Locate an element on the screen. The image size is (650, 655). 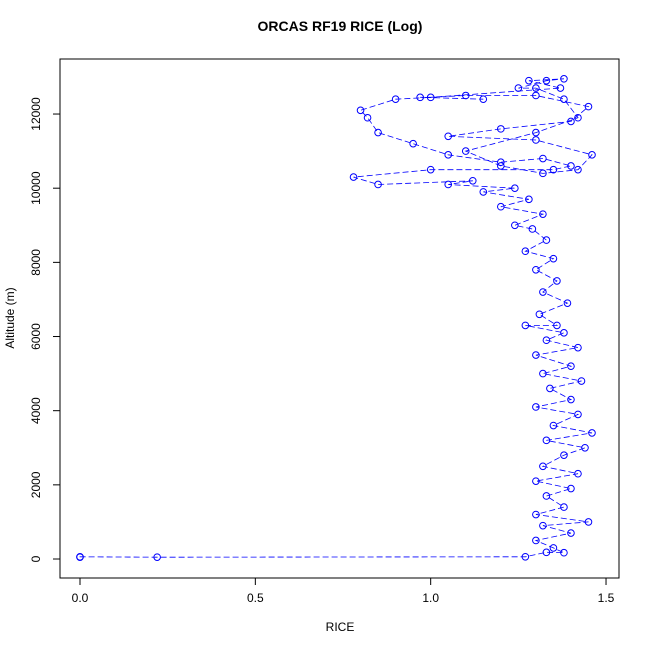
x-tick-label: 1.5 is located at coordinates (606, 598).